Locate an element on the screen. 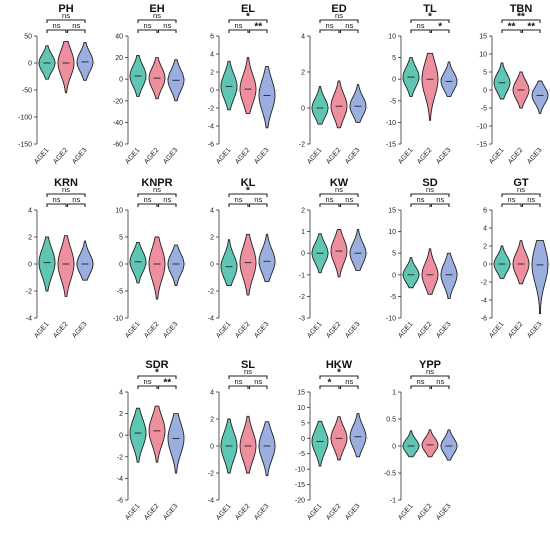  panel-title: YPP is located at coordinates (430, 365).